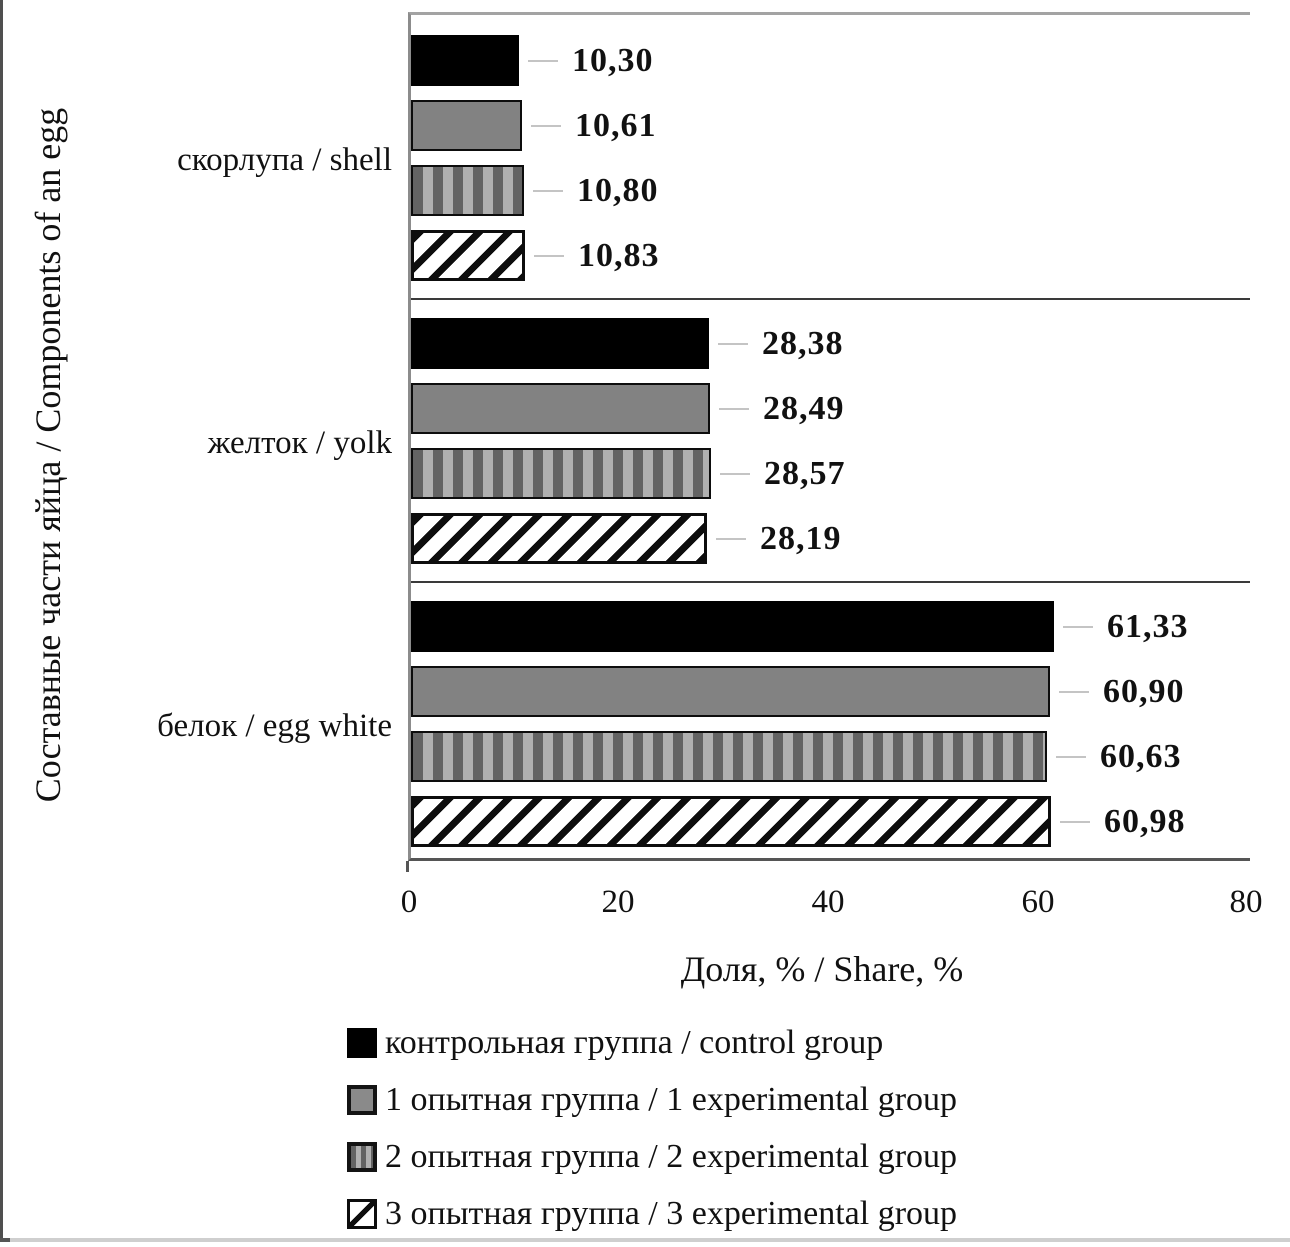  Describe the element at coordinates (619, 255) in the screenshot. I see `value-text: 10,83` at that location.